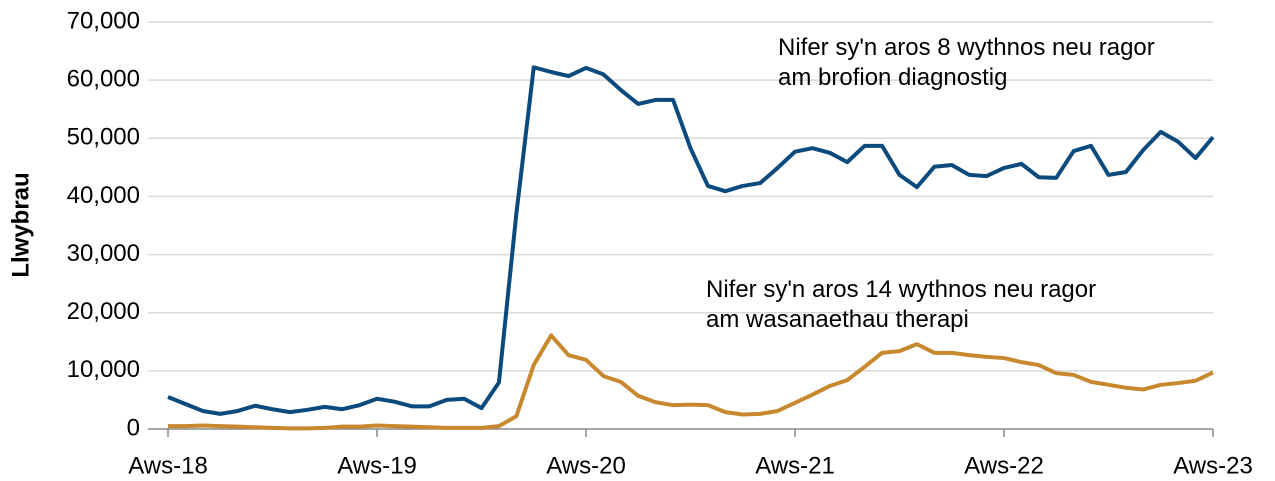 This screenshot has width=1275, height=481. What do you see at coordinates (103, 311) in the screenshot?
I see `y-tick-label: 20,000` at bounding box center [103, 311].